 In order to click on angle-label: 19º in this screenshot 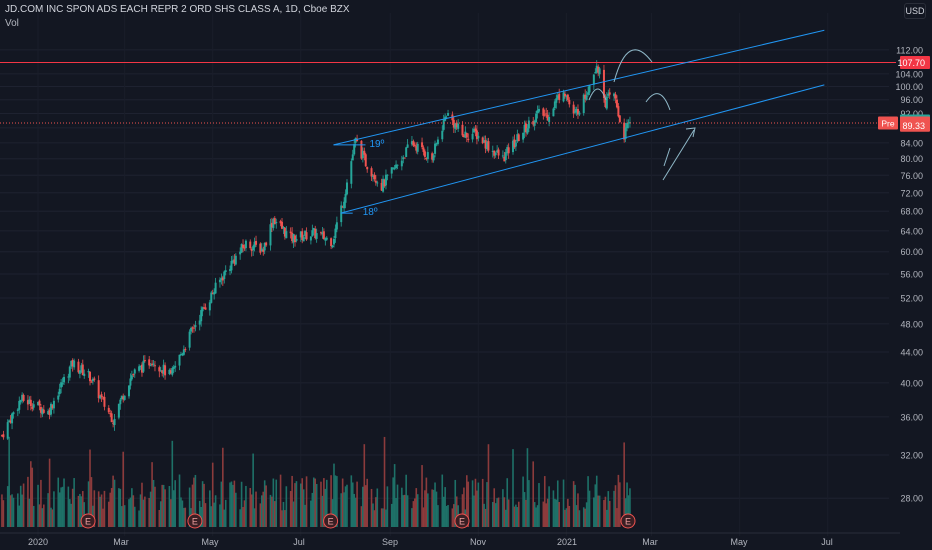, I will do `click(376, 144)`.